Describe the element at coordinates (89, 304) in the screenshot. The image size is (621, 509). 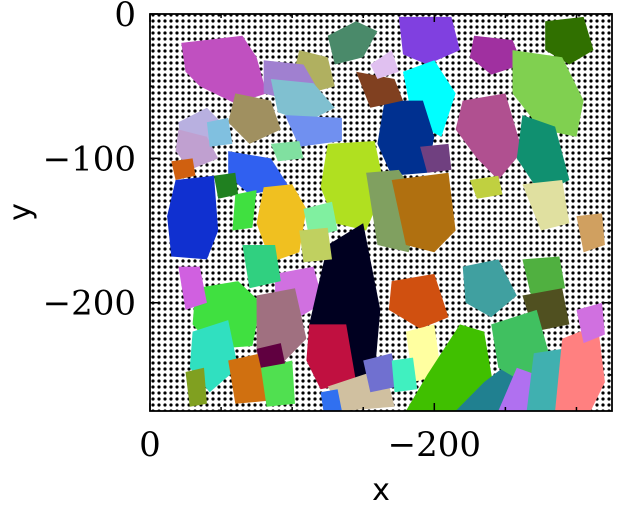
I see `y-tick-label: −200` at that location.